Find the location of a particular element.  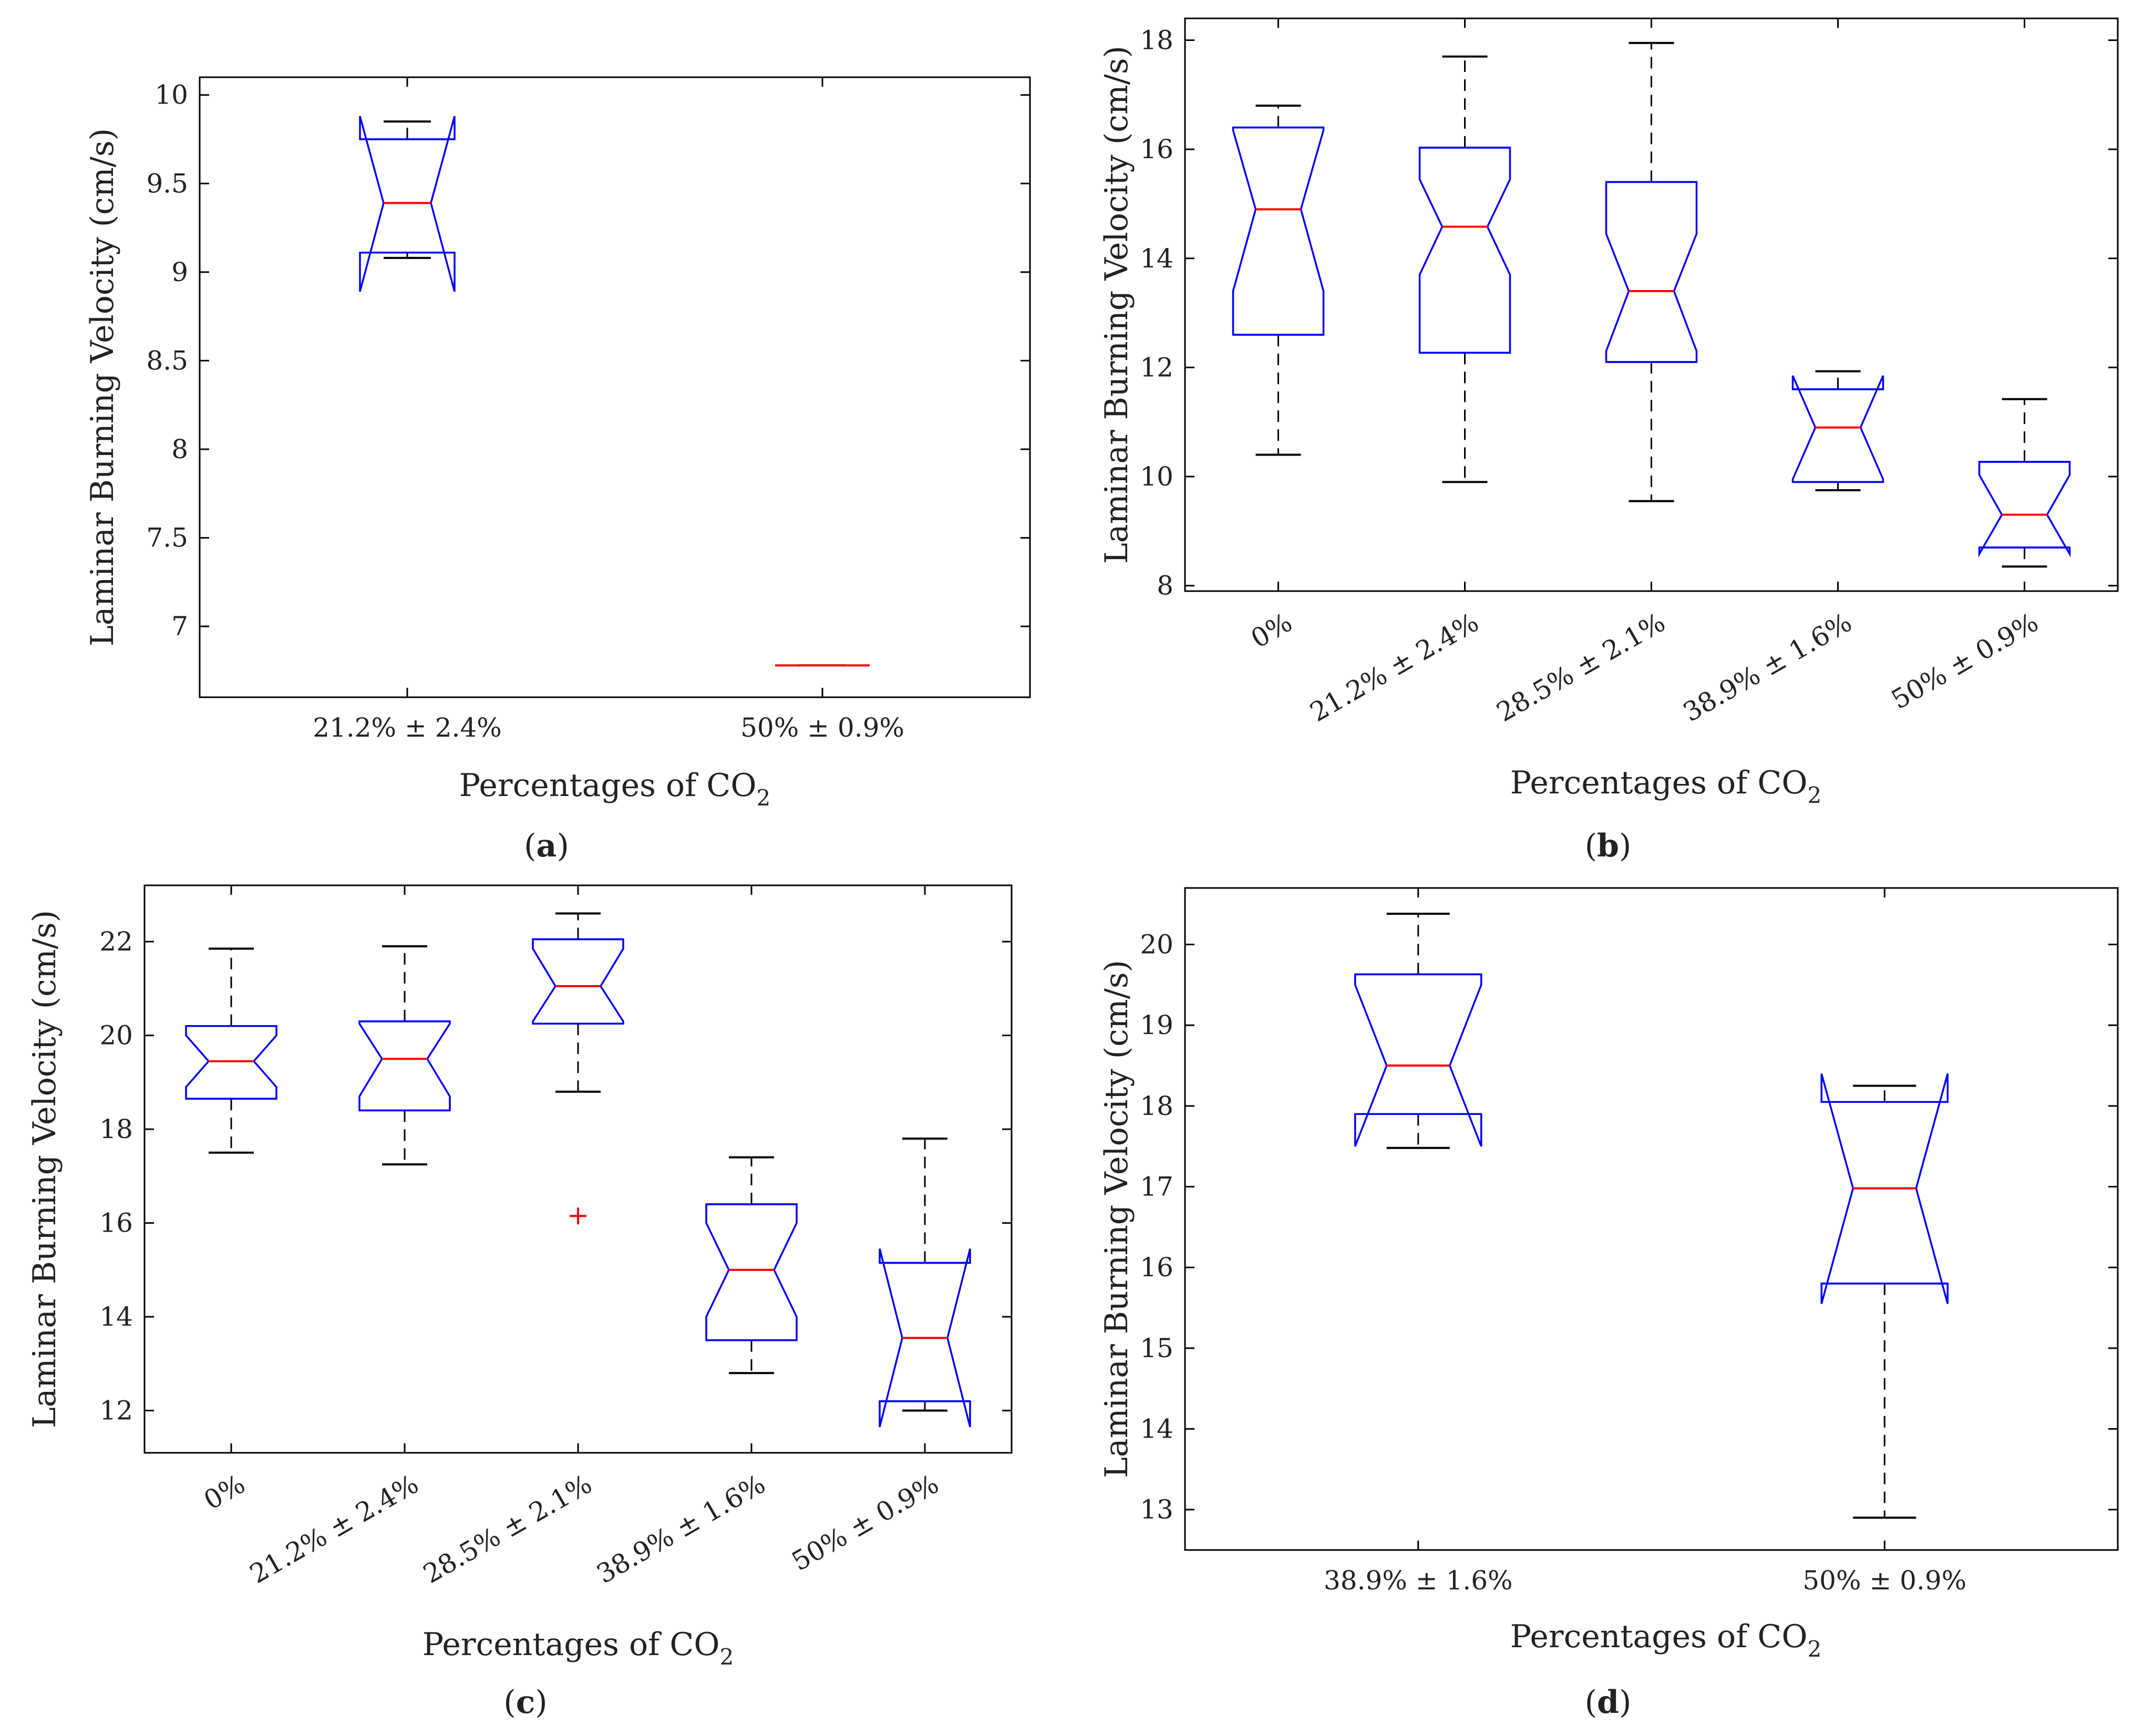

x-axis-title-c: Percentages of CO2 is located at coordinates (579, 1648).